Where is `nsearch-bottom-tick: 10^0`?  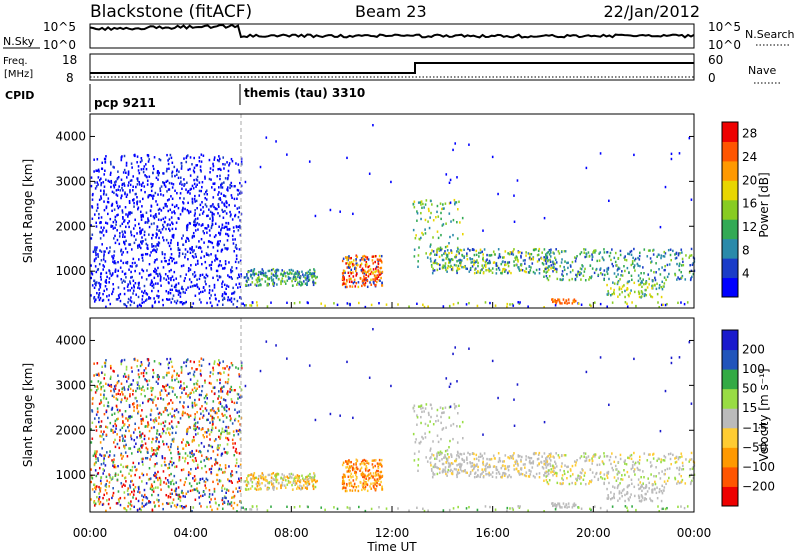 nsearch-bottom-tick: 10^0 is located at coordinates (724, 45).